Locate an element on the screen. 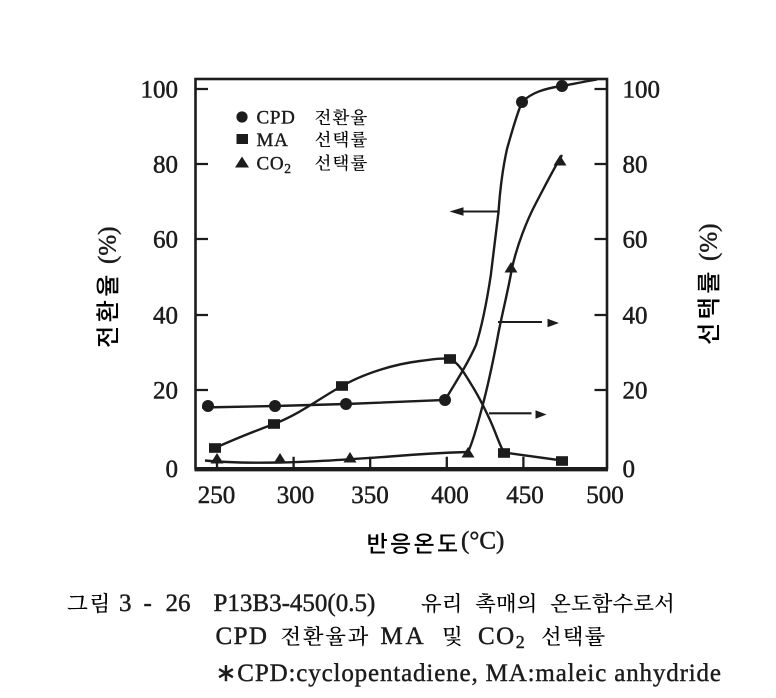  svg-text: (°C) is located at coordinates (482, 541).